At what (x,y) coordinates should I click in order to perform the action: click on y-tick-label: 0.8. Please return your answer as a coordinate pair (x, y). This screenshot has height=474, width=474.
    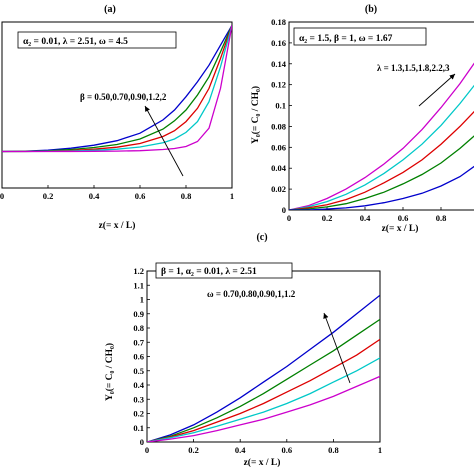
    Looking at the image, I should click on (138, 328).